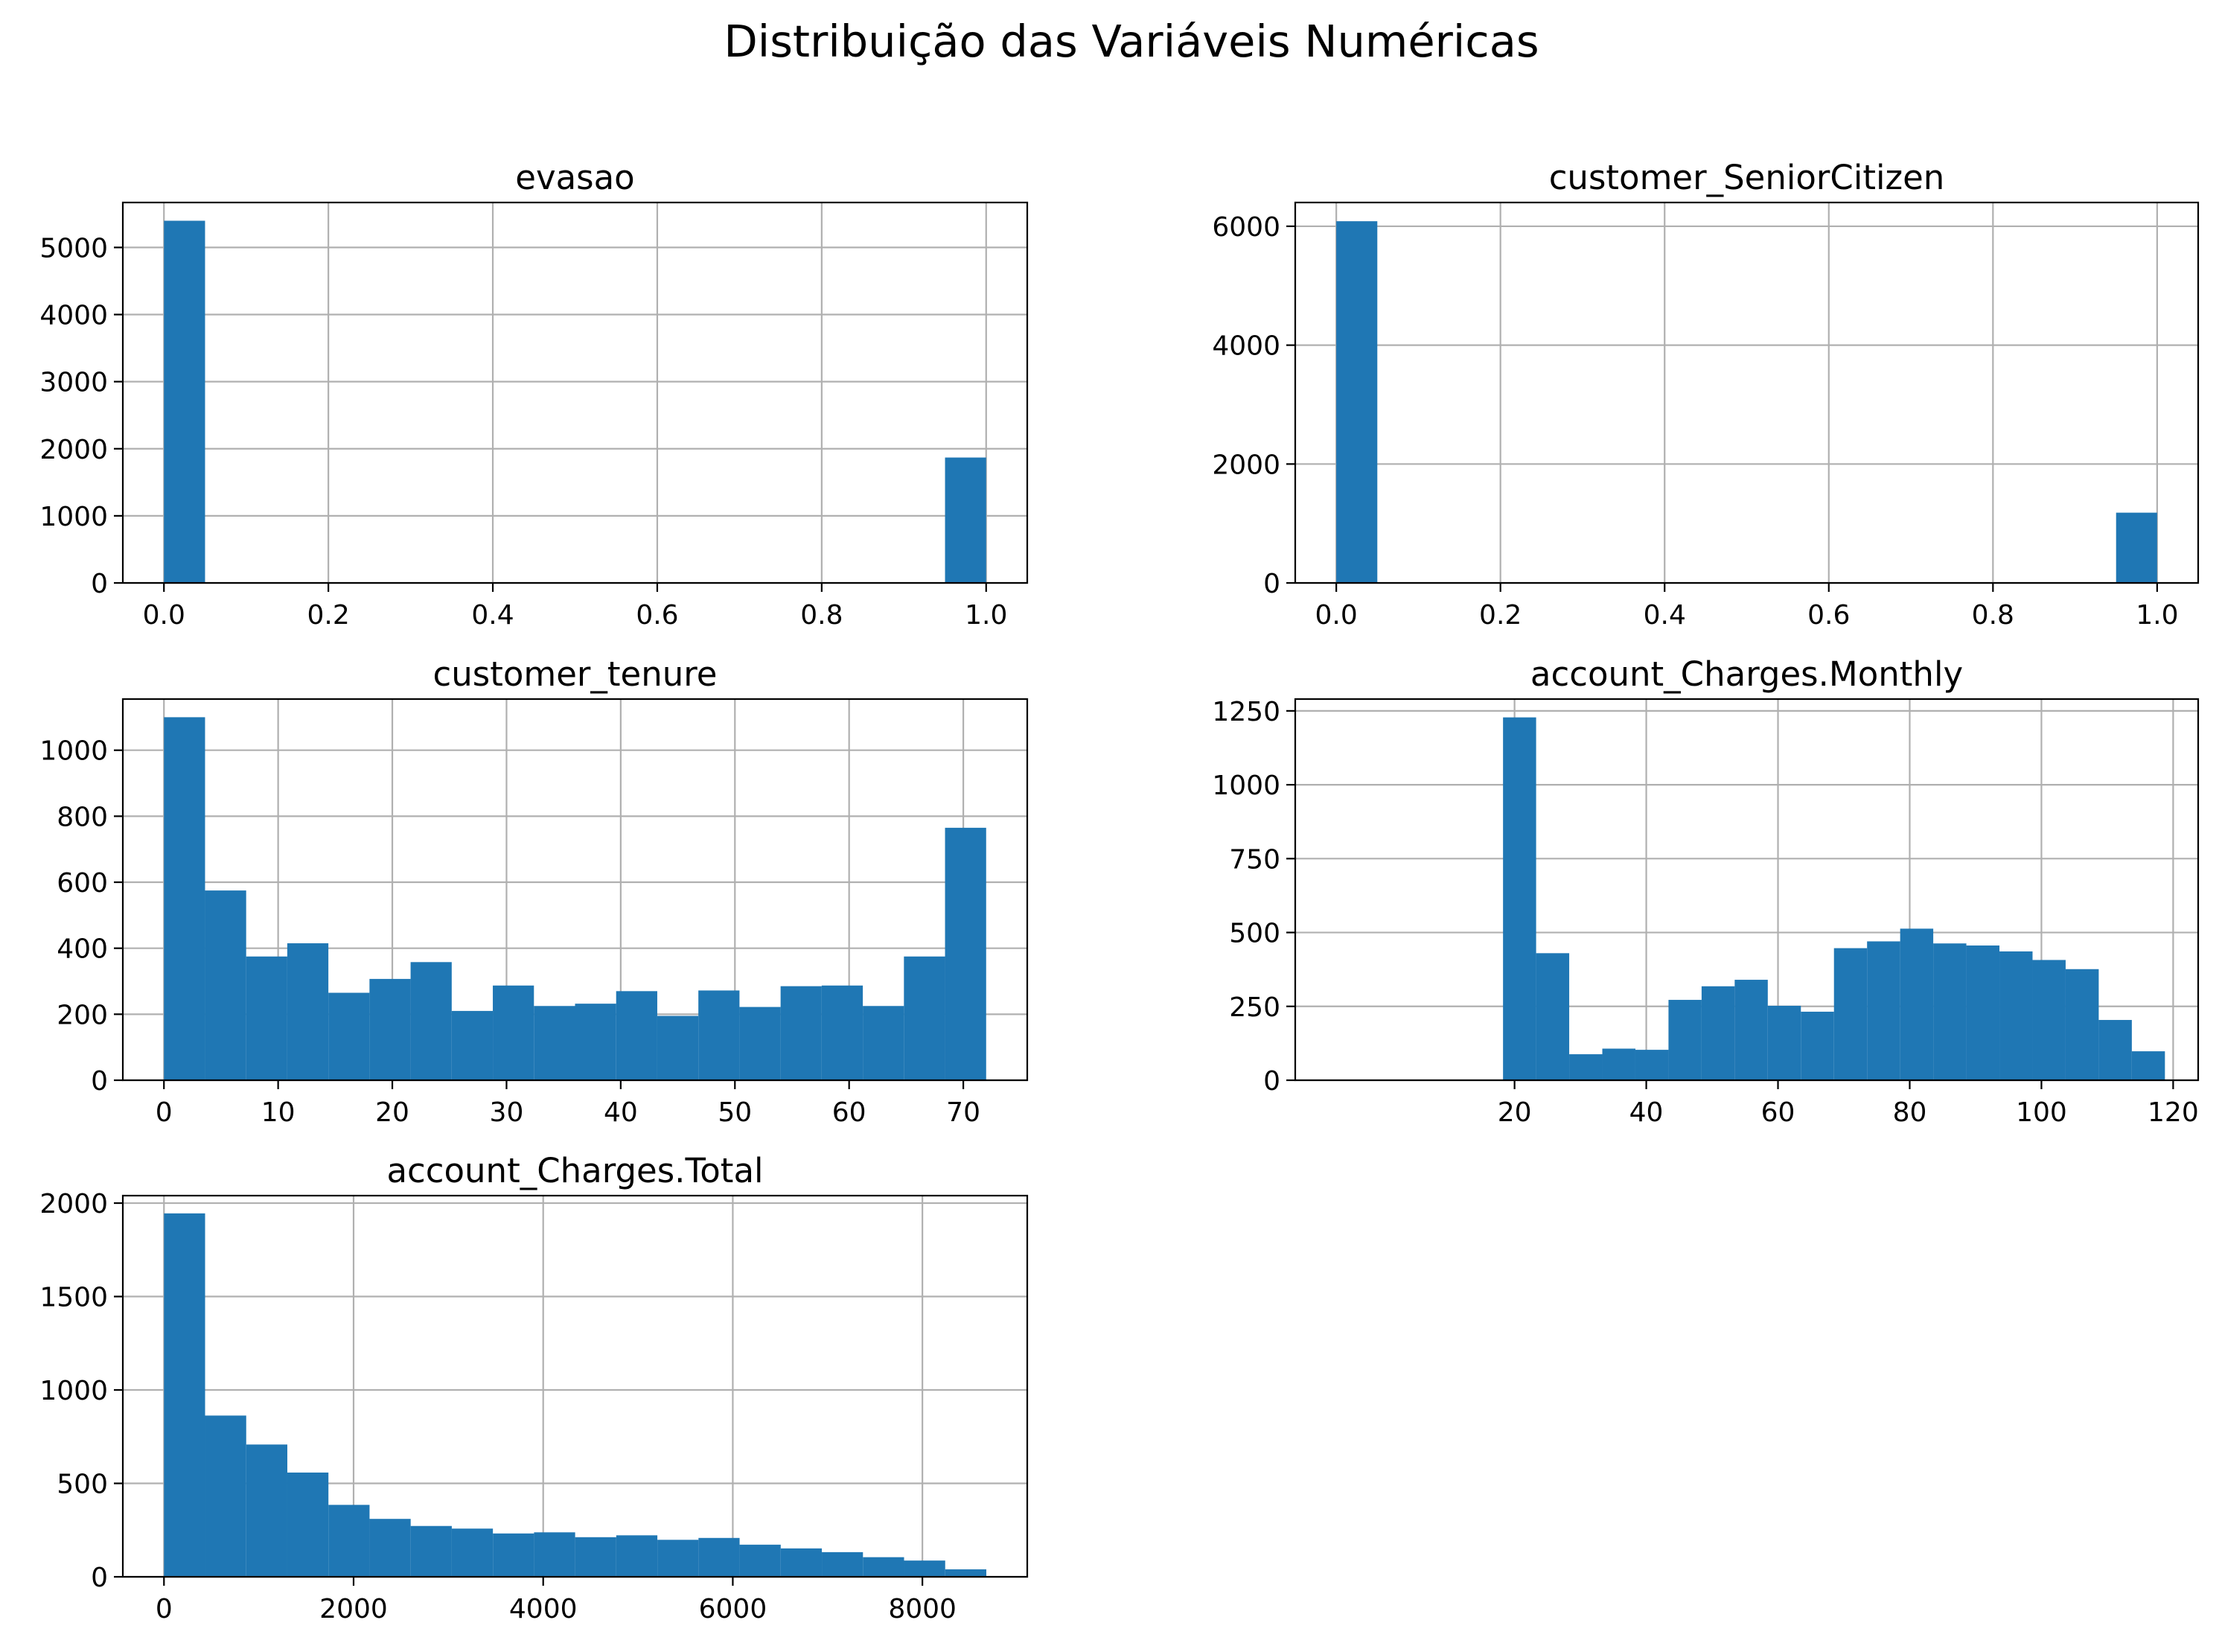 The image size is (2222, 1652). What do you see at coordinates (353, 1609) in the screenshot?
I see `x-tick-label: 2000` at bounding box center [353, 1609].